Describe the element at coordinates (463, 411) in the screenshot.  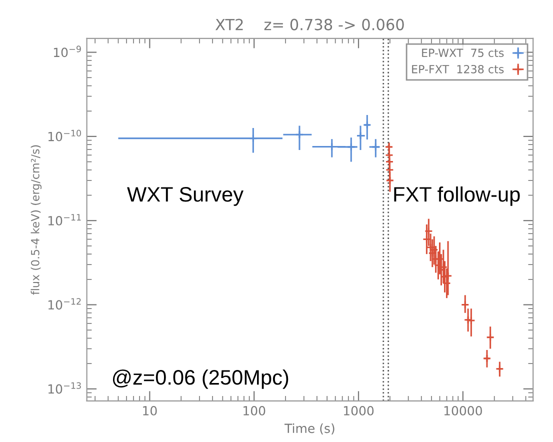
I see `x-tick-label: 10000` at that location.